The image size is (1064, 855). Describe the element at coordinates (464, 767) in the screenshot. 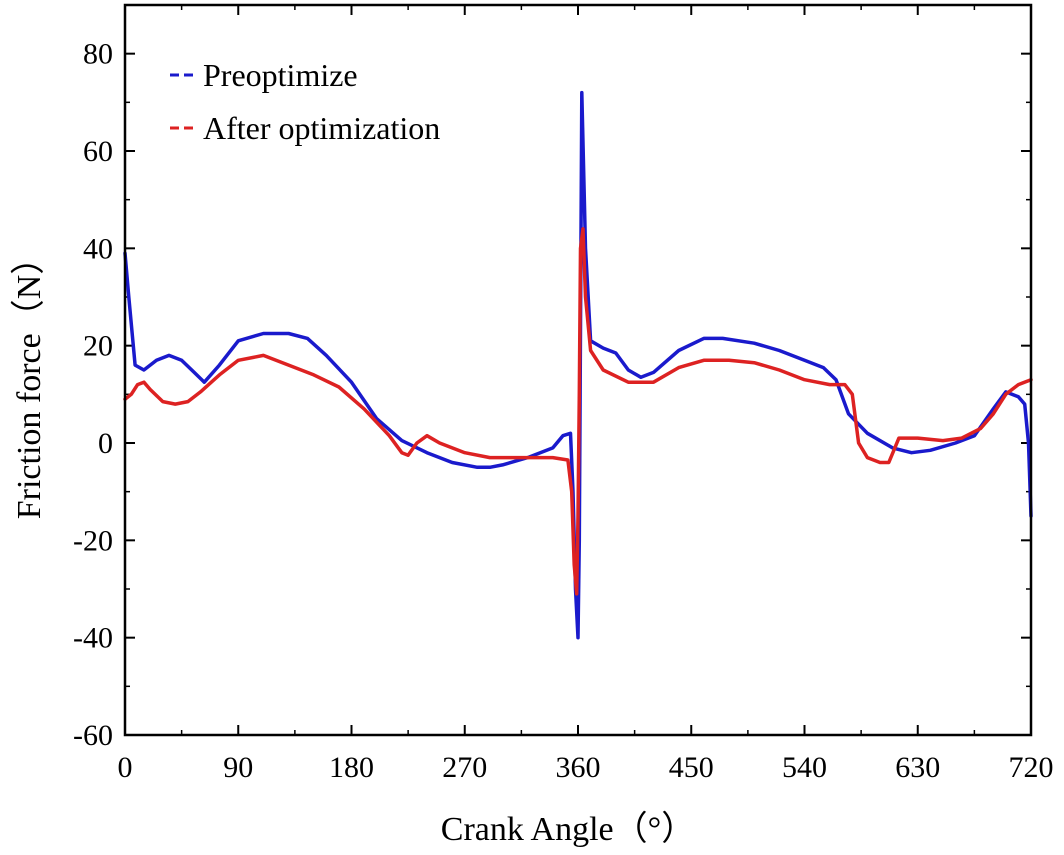

I see `x-tick-label: 270` at that location.